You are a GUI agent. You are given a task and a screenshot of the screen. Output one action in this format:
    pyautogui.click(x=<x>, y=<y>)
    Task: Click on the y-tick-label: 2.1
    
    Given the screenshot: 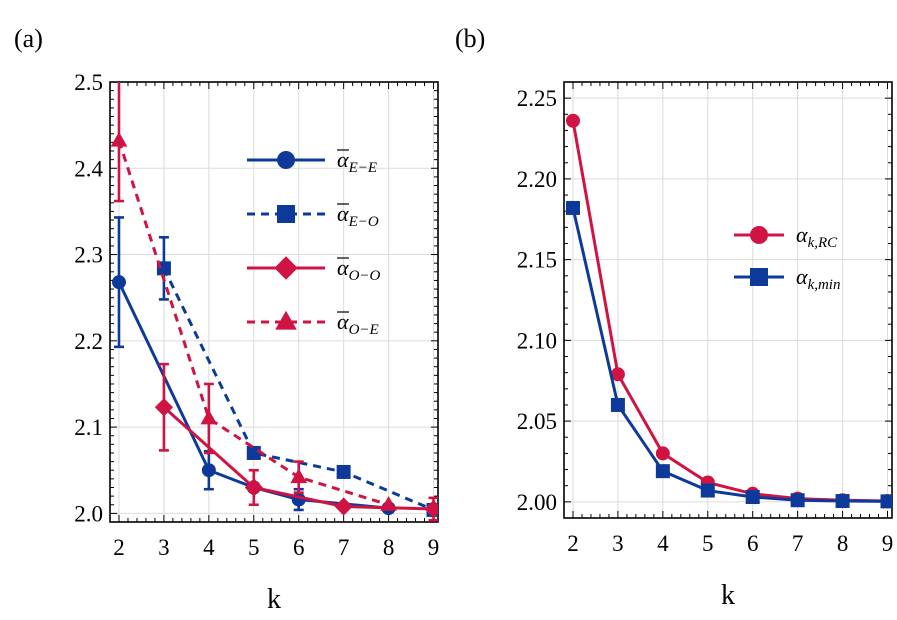 What is the action you would take?
    pyautogui.click(x=88, y=427)
    